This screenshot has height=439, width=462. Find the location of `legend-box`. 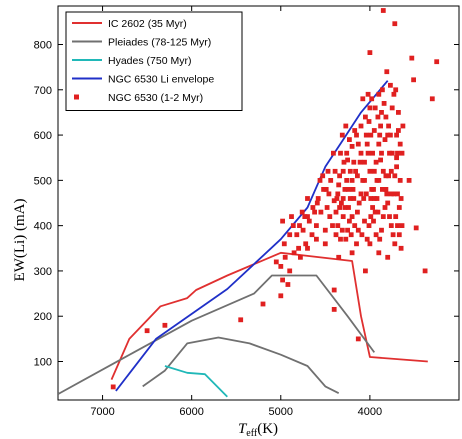

legend-box is located at coordinates (154, 61).